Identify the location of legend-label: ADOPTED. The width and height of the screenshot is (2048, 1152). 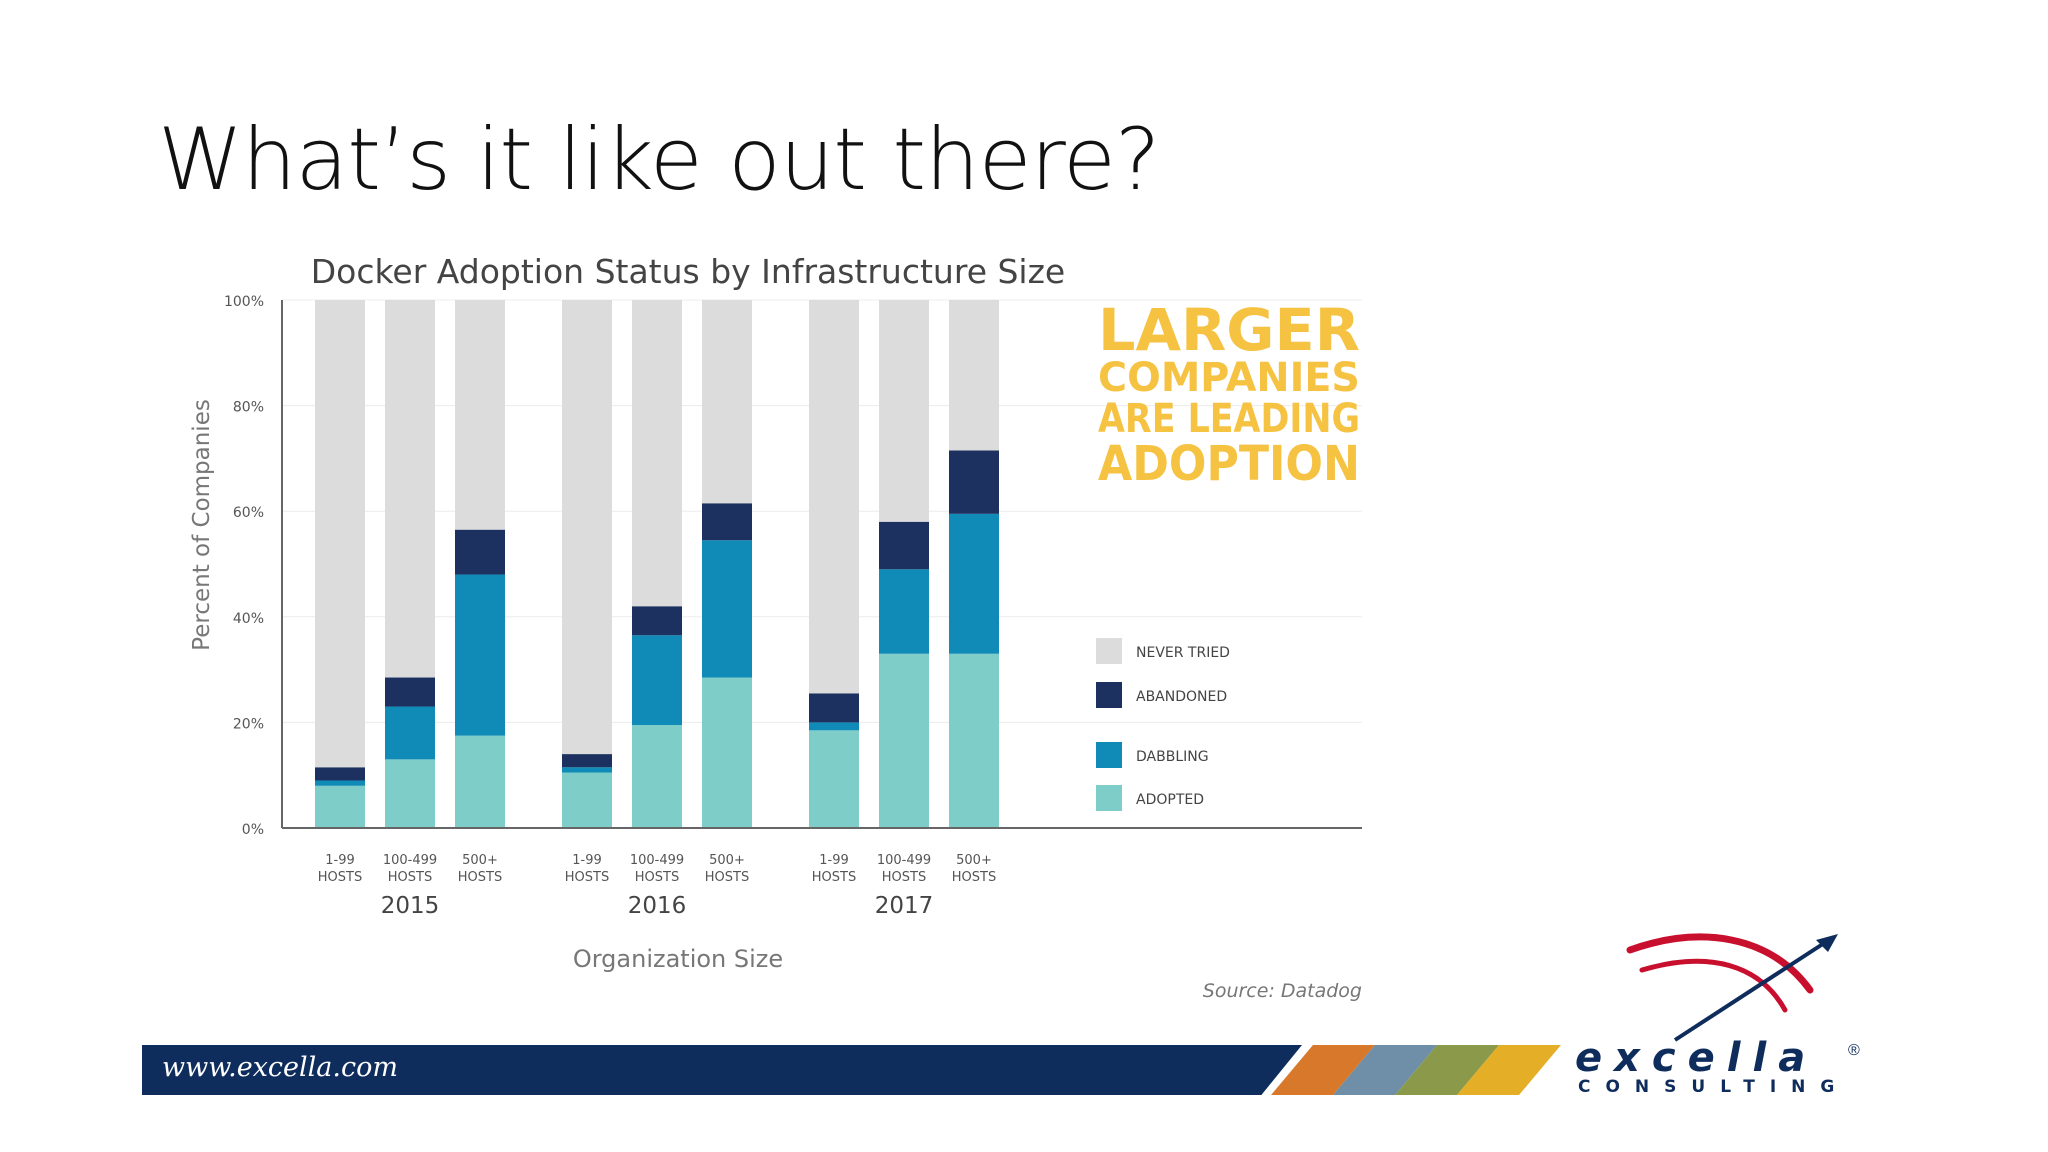
(1170, 800).